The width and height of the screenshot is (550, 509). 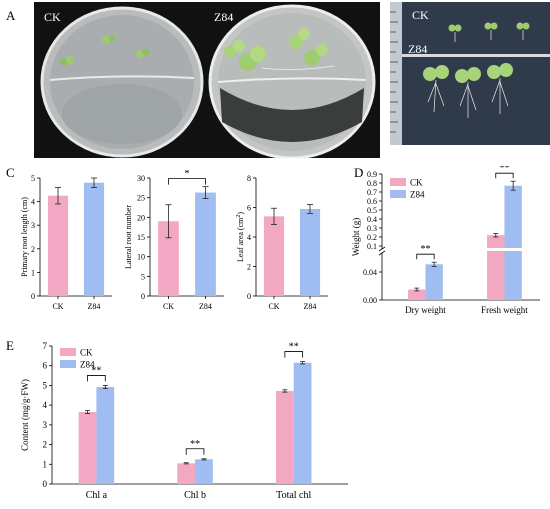 What do you see at coordinates (370, 300) in the screenshot?
I see `y-tick-label: 0.00` at bounding box center [370, 300].